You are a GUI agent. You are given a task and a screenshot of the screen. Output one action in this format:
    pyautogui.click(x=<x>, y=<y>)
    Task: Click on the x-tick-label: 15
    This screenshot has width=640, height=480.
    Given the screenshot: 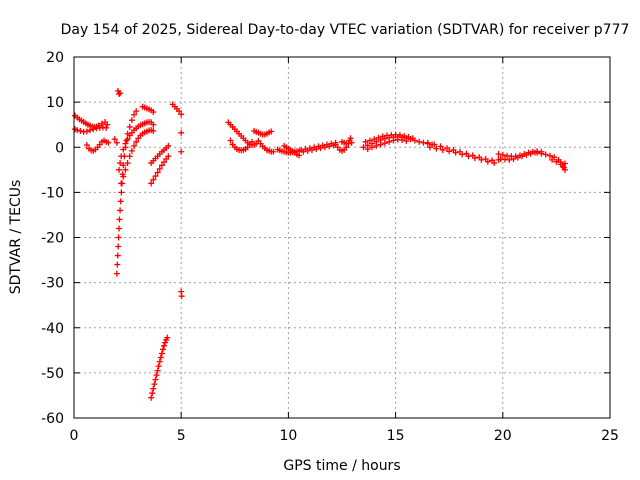 What is the action you would take?
    pyautogui.click(x=396, y=436)
    